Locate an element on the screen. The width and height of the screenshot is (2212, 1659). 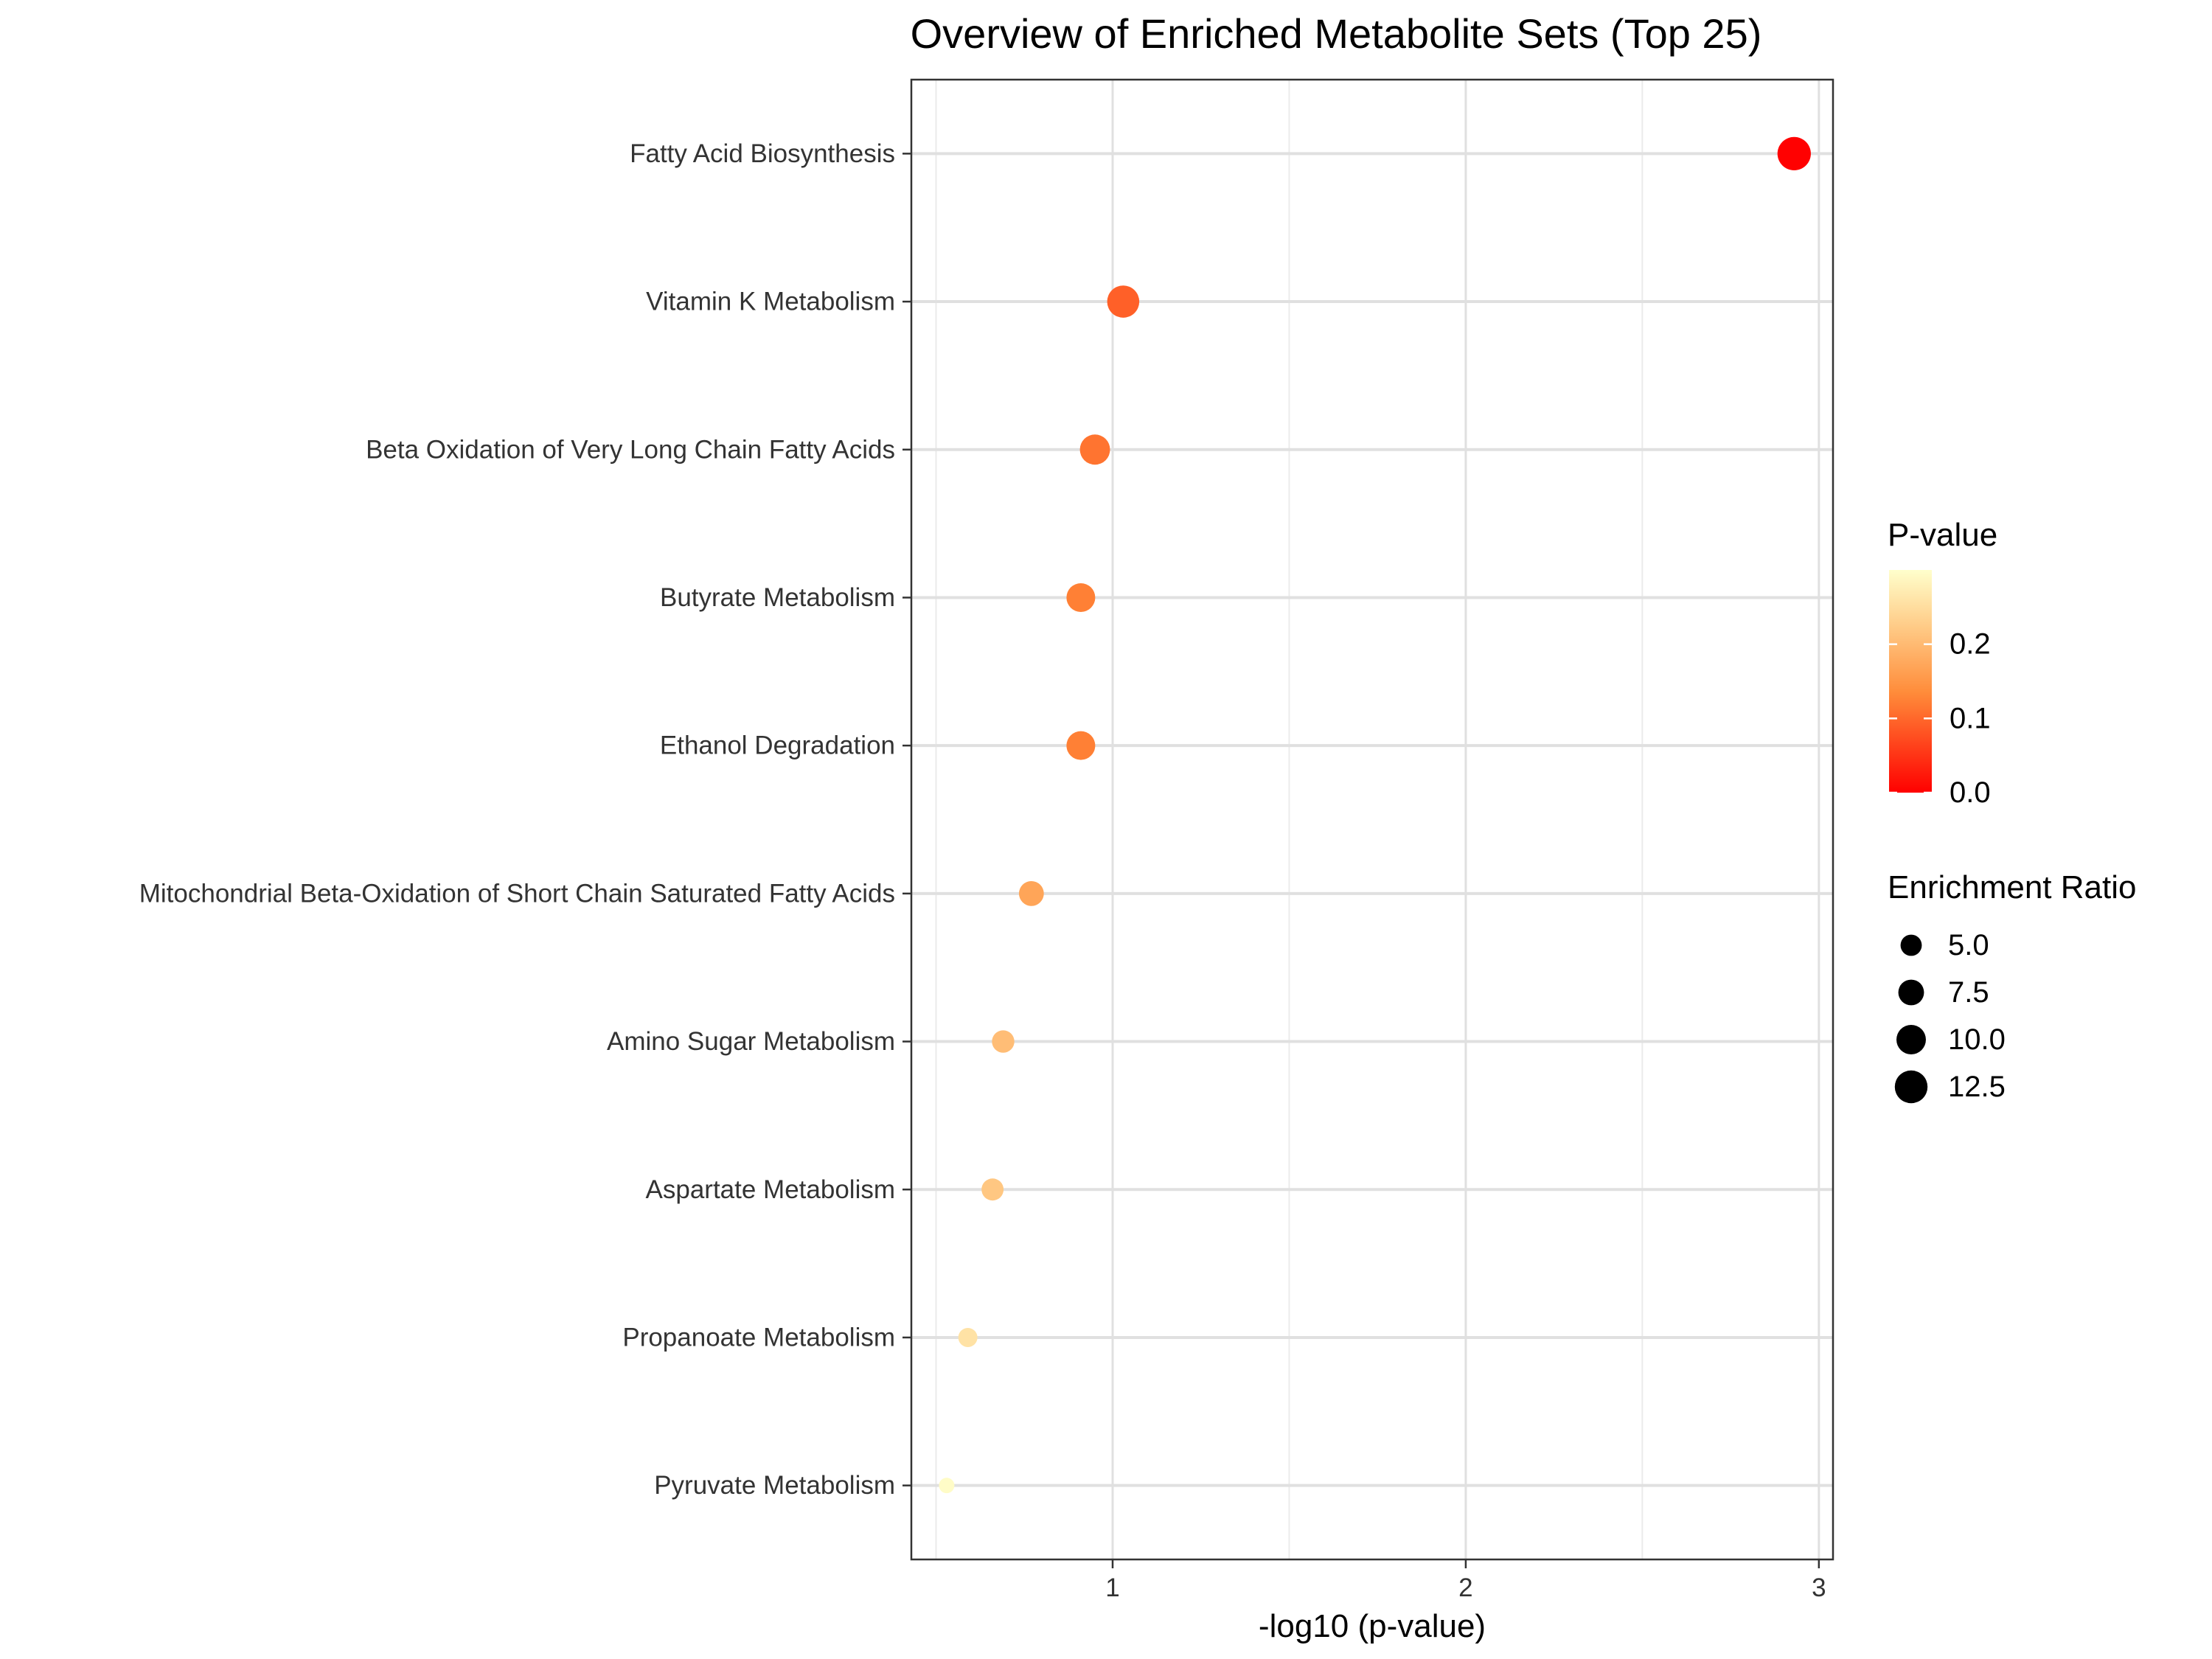
color-legend: P-value 0.0 0.1 0.2 is located at coordinates (1942, 663).